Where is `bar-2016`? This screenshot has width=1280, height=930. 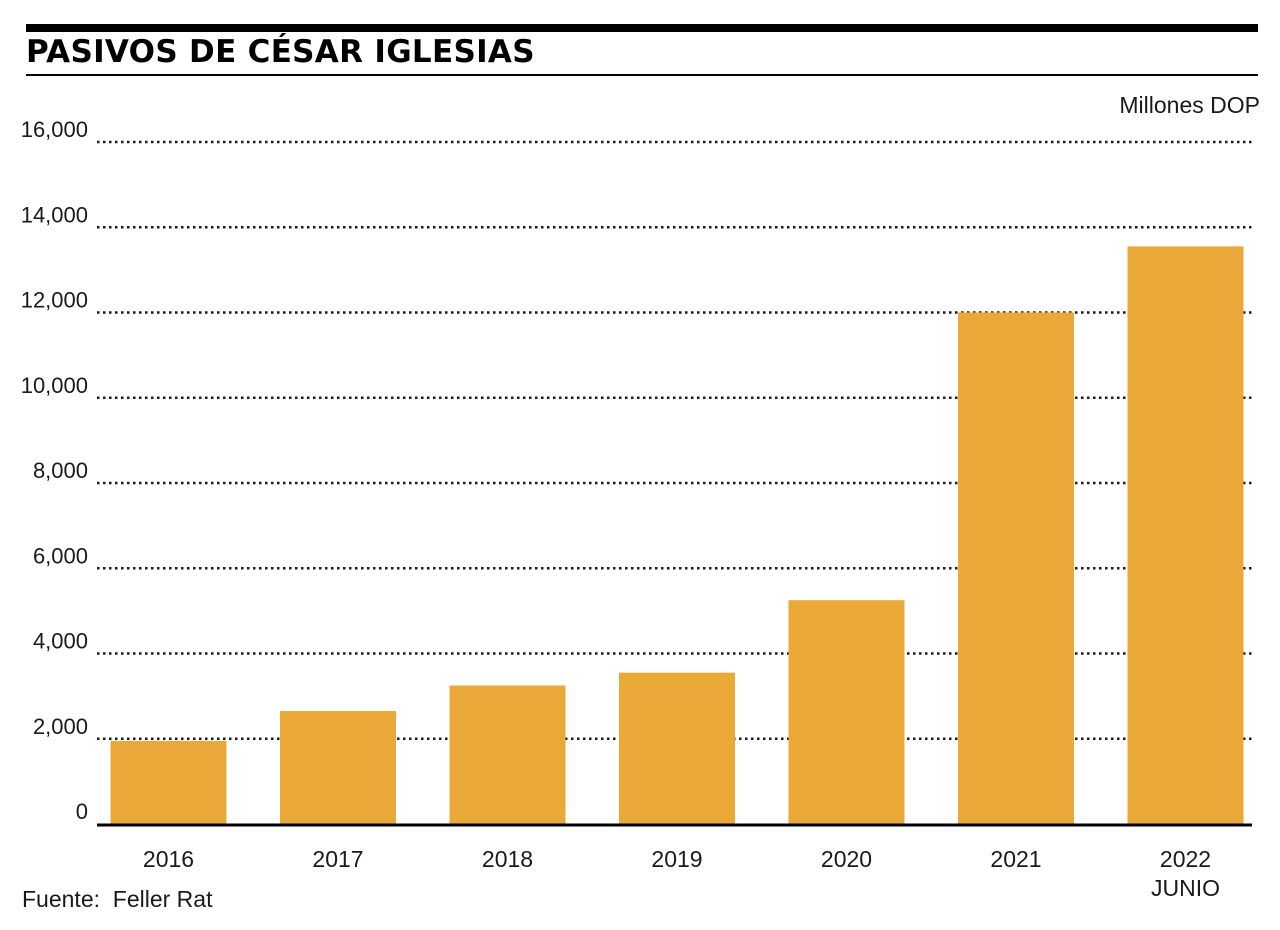 bar-2016 is located at coordinates (168, 782).